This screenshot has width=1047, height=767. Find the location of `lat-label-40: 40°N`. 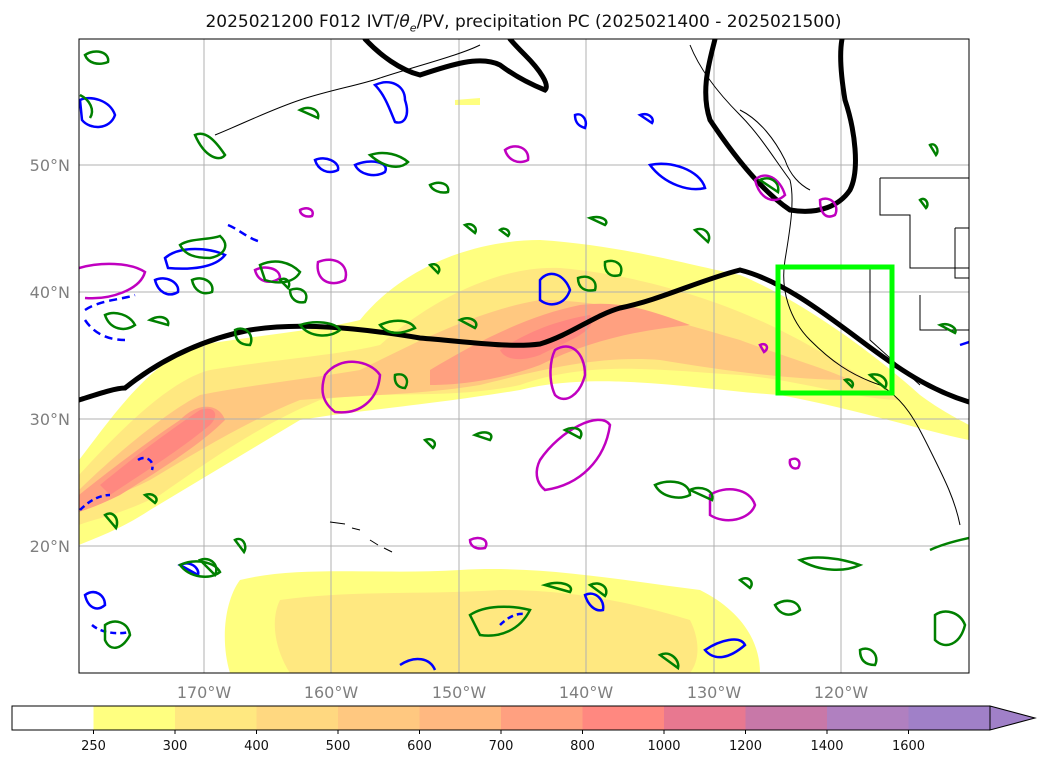

lat-label-40: 40°N is located at coordinates (50, 292).